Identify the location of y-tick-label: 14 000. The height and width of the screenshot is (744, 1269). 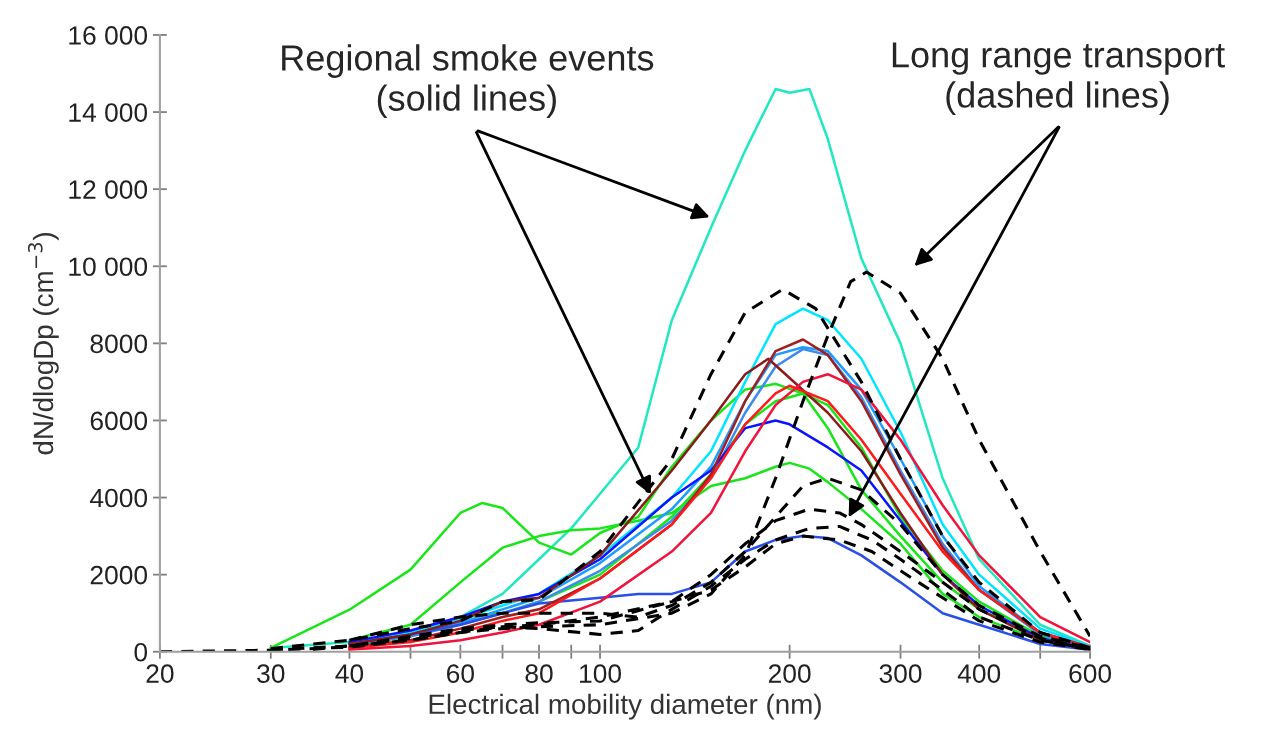
(108, 112).